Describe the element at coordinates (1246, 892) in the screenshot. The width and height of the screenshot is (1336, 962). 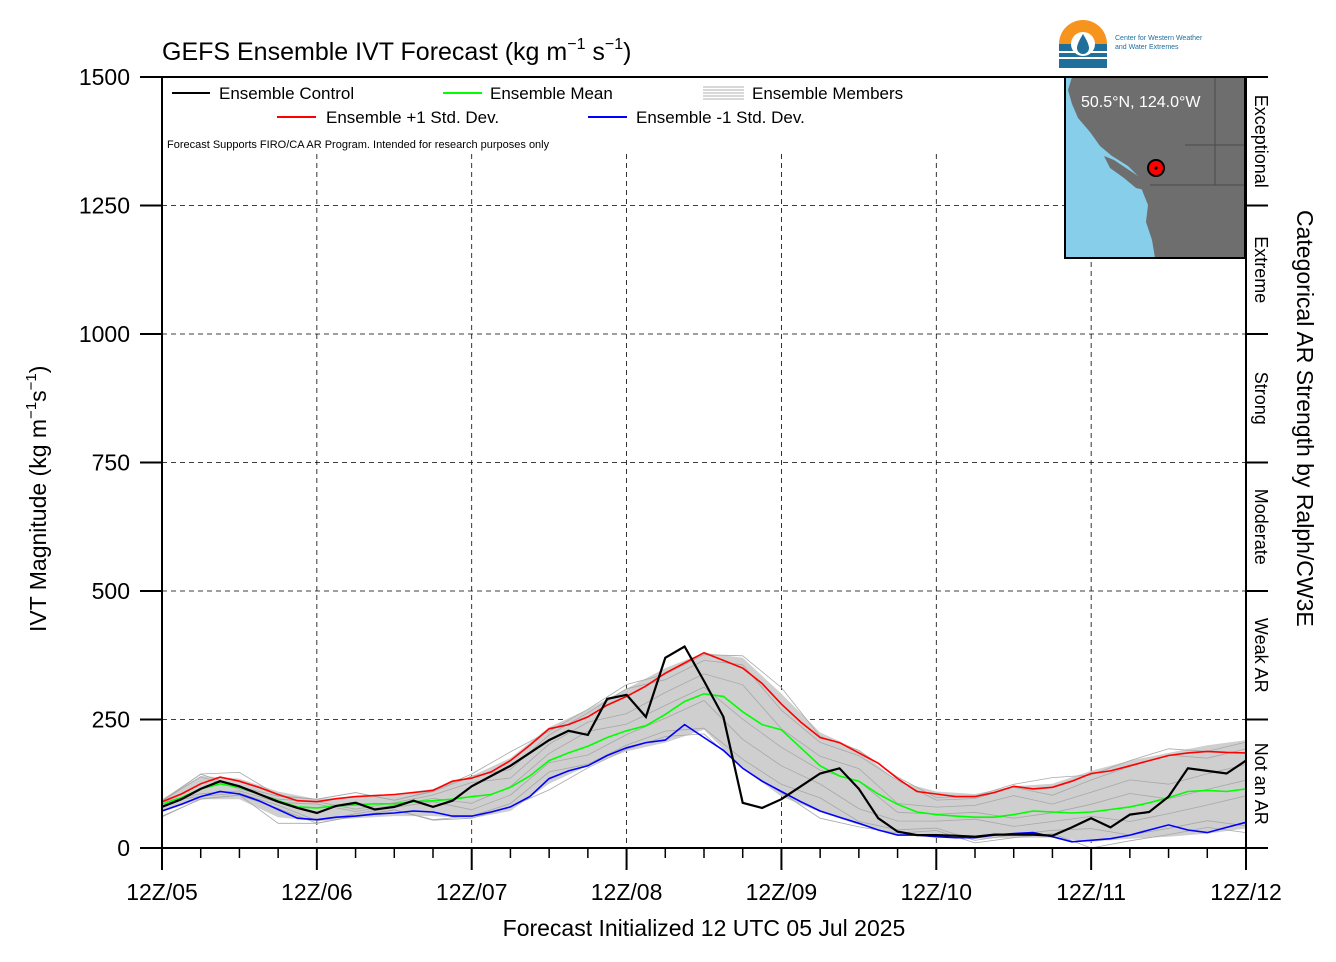
I see `x-tick-label-7: 12Z/12` at that location.